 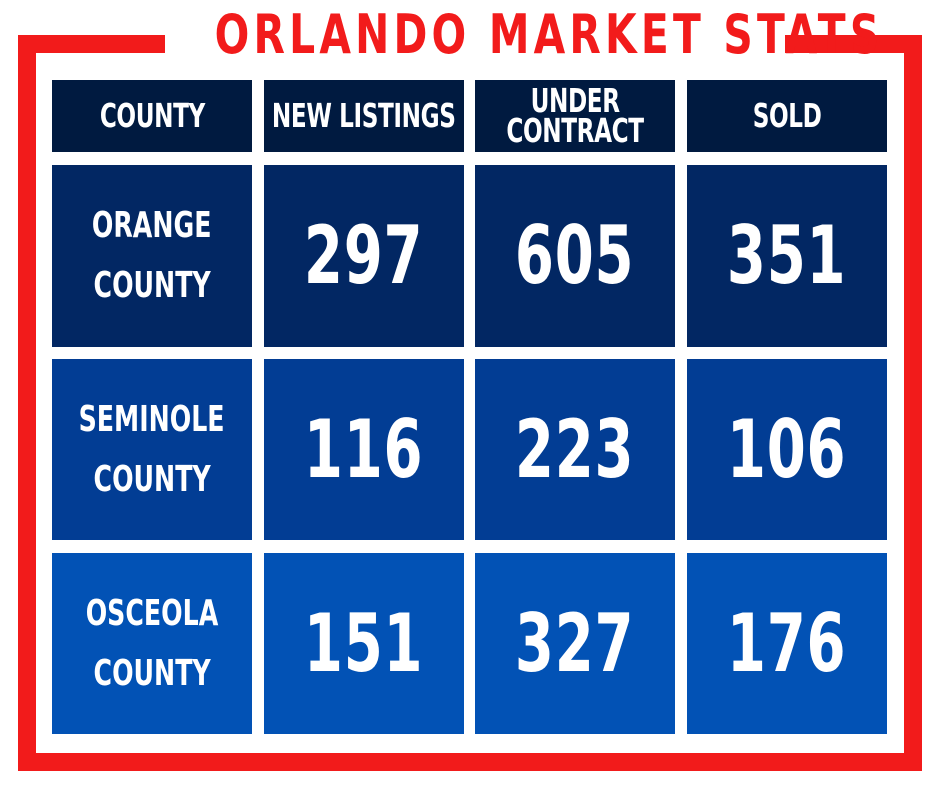 I want to click on header-county-label: COUNTY, so click(x=152, y=115).